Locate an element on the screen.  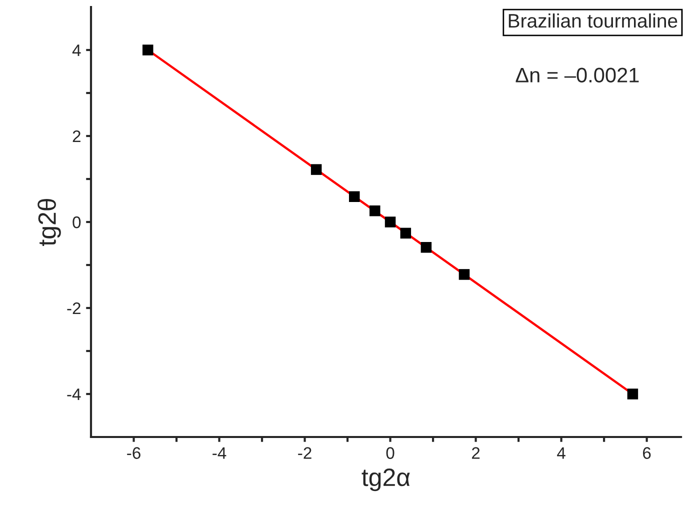
x-tick-label: 4 is located at coordinates (561, 453).